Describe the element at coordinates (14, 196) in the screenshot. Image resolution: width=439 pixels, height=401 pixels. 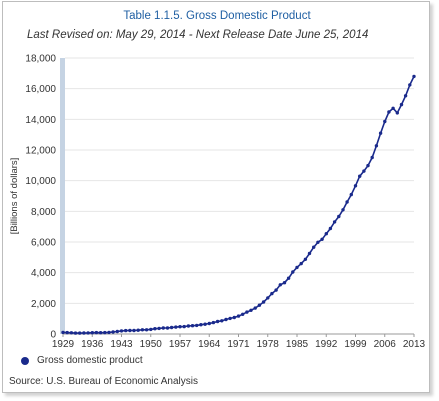
I see `y-axis-label: [Billions of dollars]` at that location.